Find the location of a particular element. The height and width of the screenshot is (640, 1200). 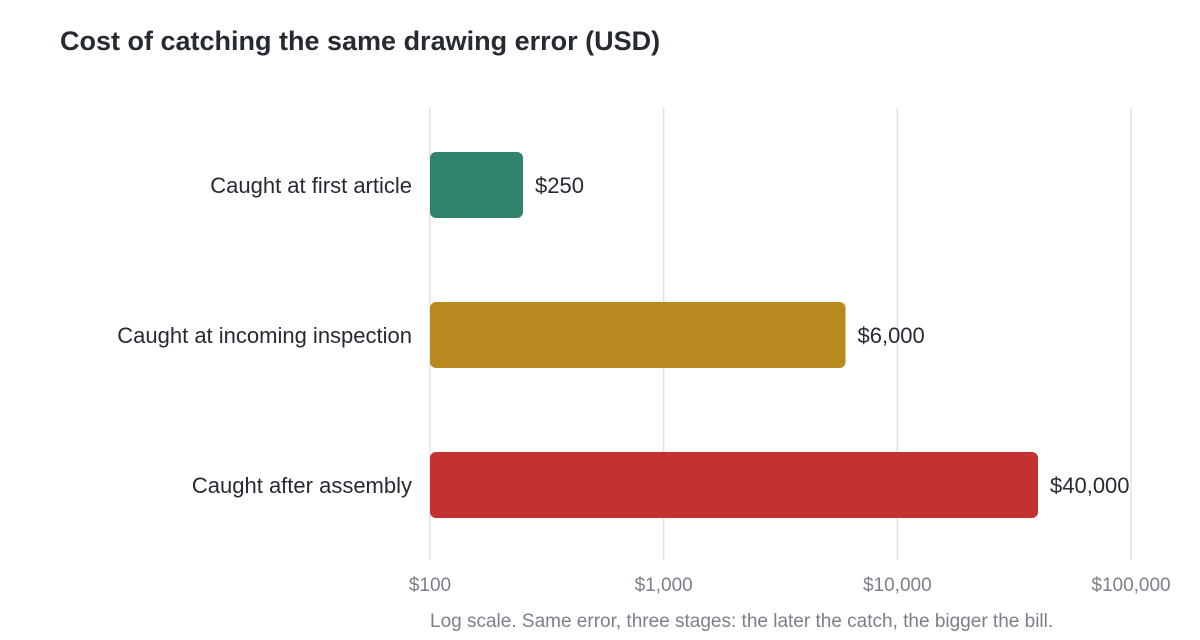

category-label: Caught at incoming inspection is located at coordinates (264, 335).